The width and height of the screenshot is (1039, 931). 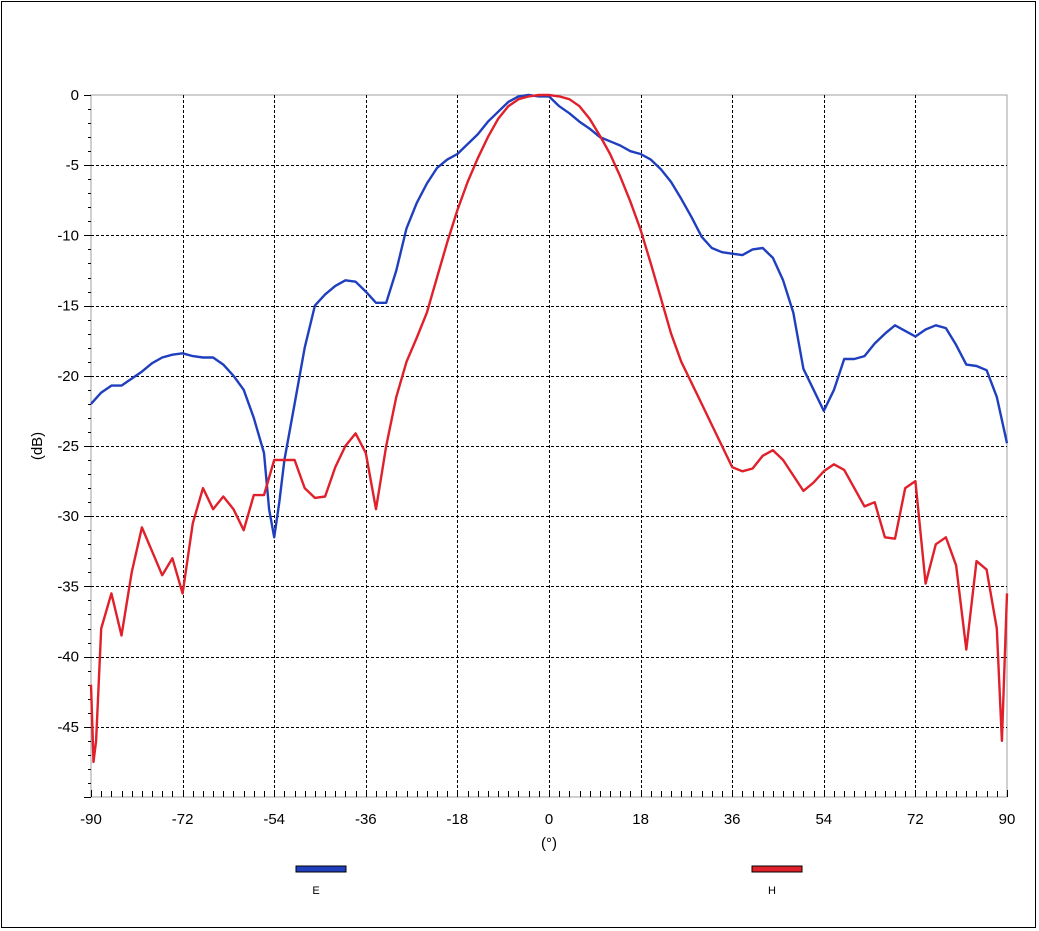 I want to click on x-tick-label: -18, so click(x=458, y=819).